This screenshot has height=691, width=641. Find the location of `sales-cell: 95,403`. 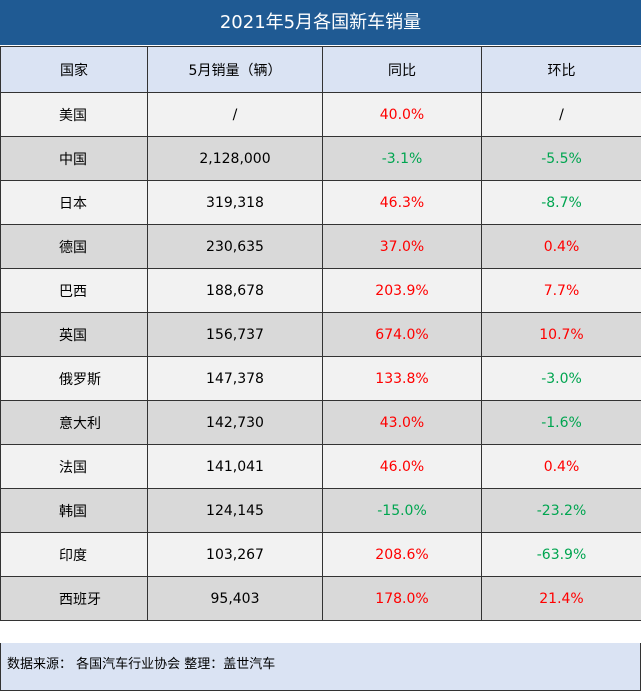

sales-cell: 95,403 is located at coordinates (235, 598).